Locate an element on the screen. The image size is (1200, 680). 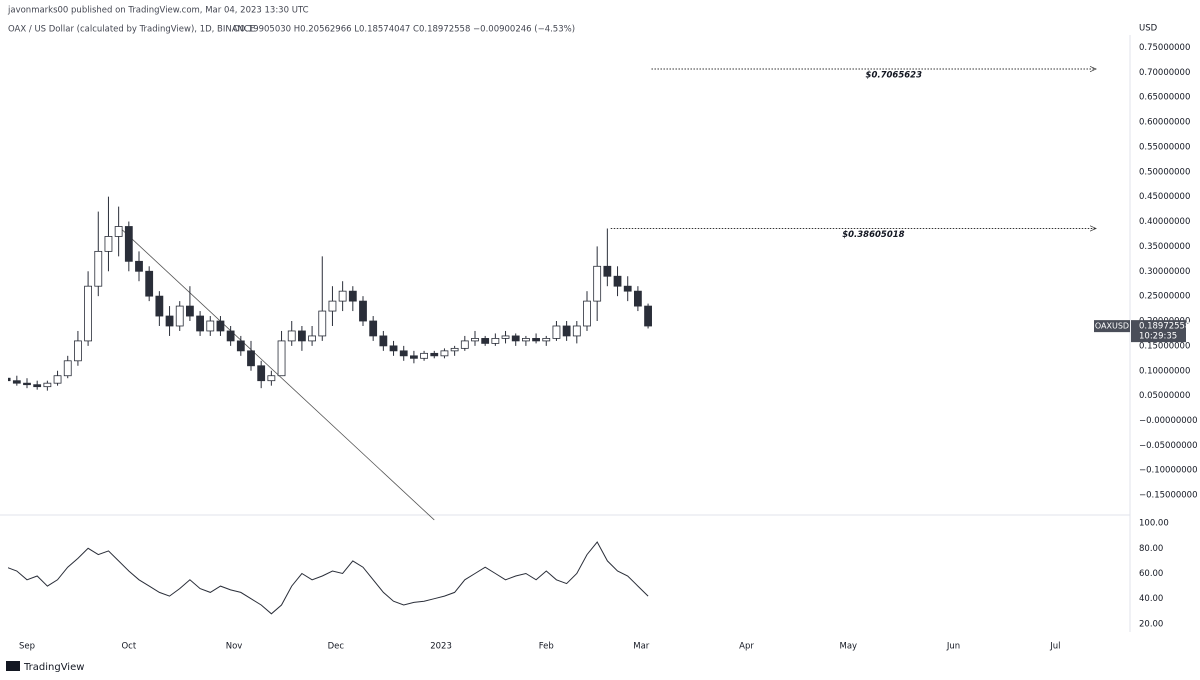
y-tick-label: −0.15000000 is located at coordinates (1168, 496).